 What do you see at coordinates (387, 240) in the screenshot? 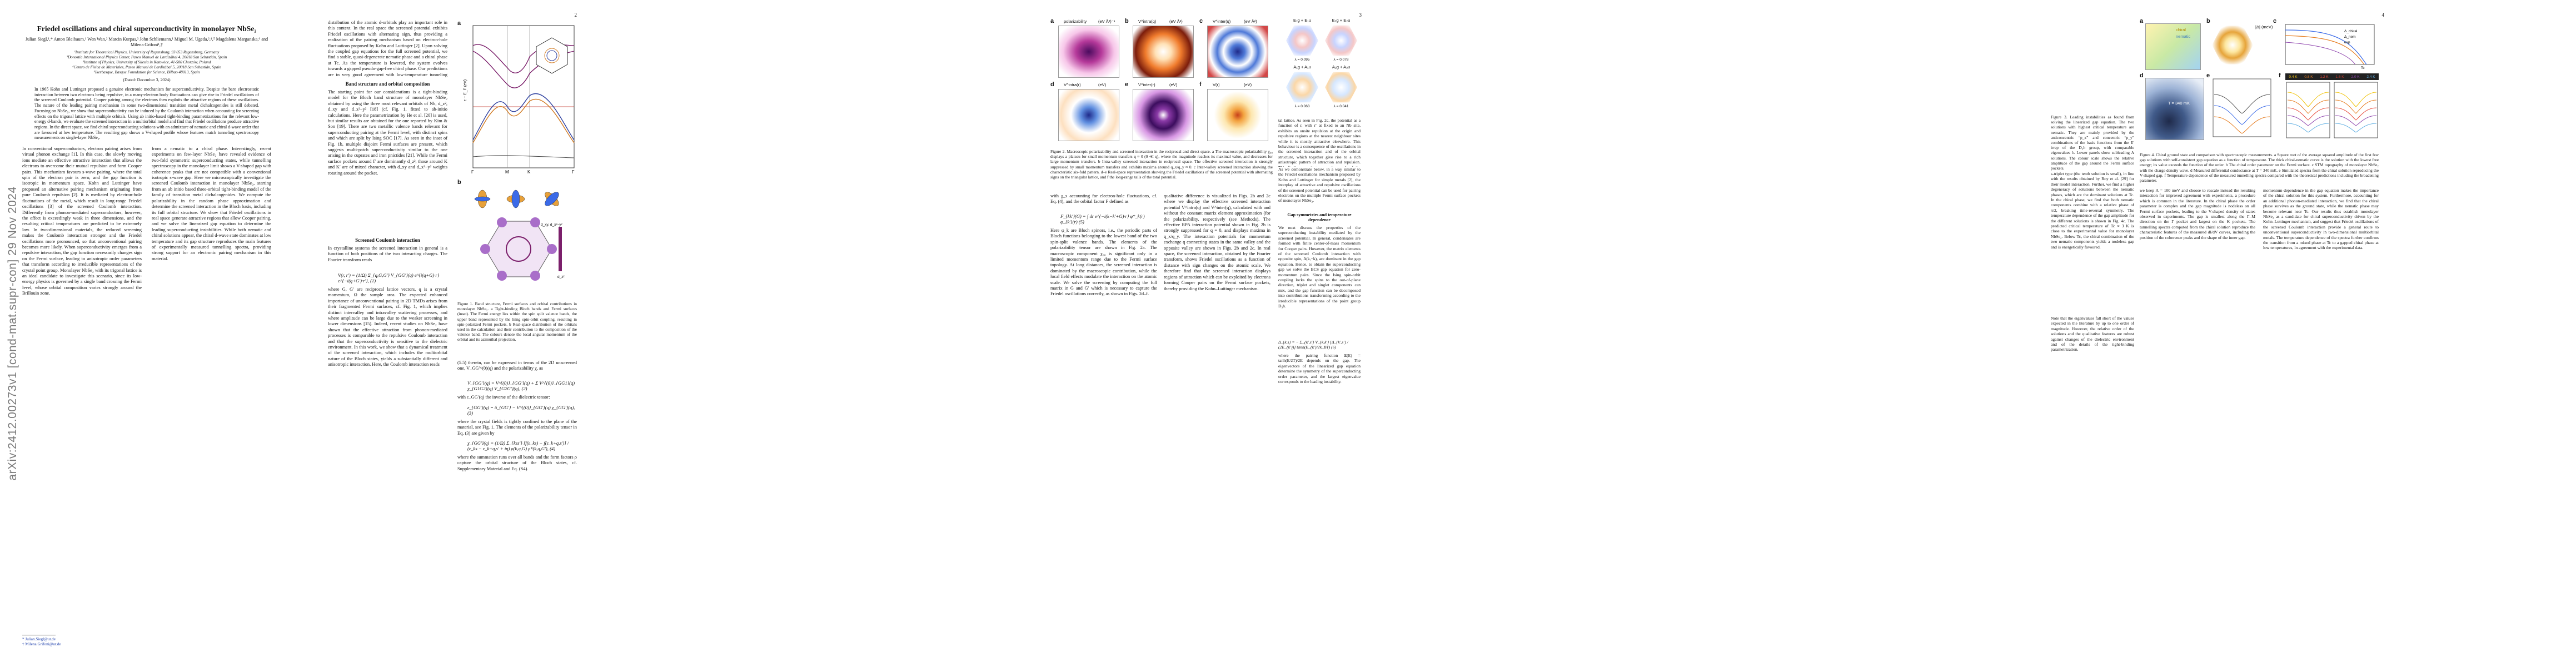
I see `section-heading: Screened Coulomb interaction` at bounding box center [387, 240].